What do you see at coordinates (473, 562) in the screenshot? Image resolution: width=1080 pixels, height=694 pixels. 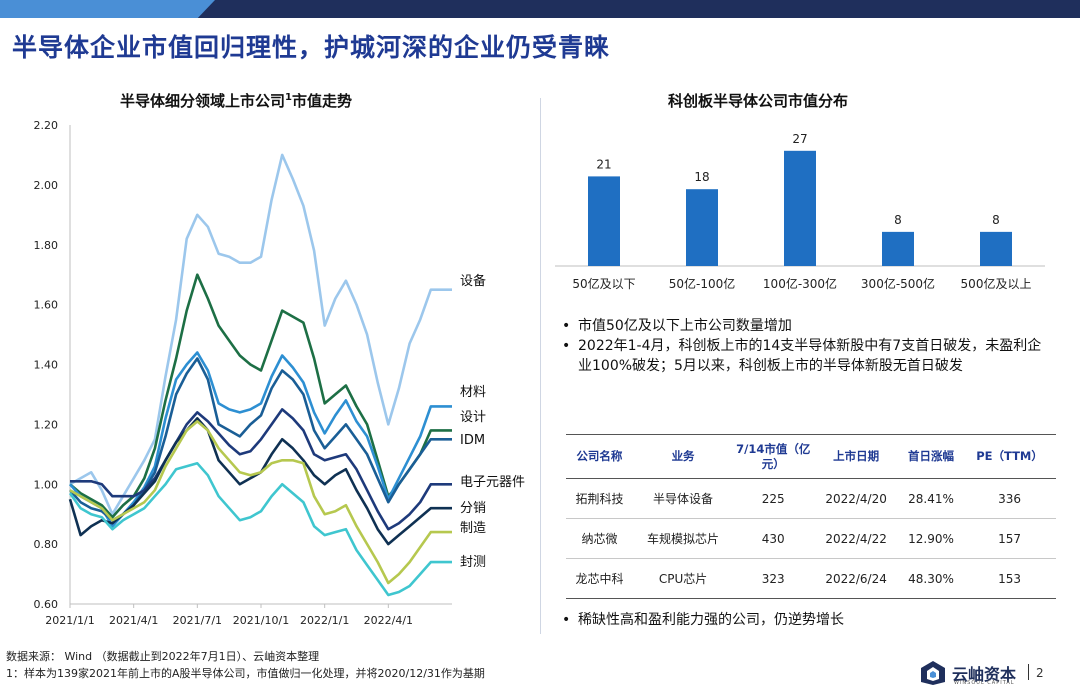 I see `series-label: 封测` at bounding box center [473, 562].